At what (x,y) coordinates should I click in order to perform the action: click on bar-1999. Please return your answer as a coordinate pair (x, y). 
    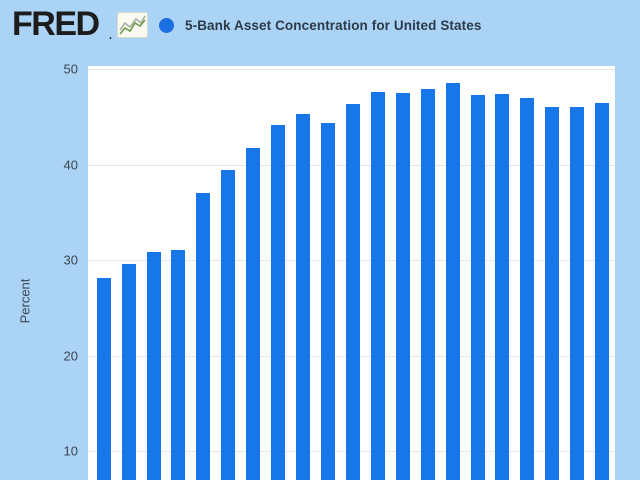
    Looking at the image, I should click on (178, 364).